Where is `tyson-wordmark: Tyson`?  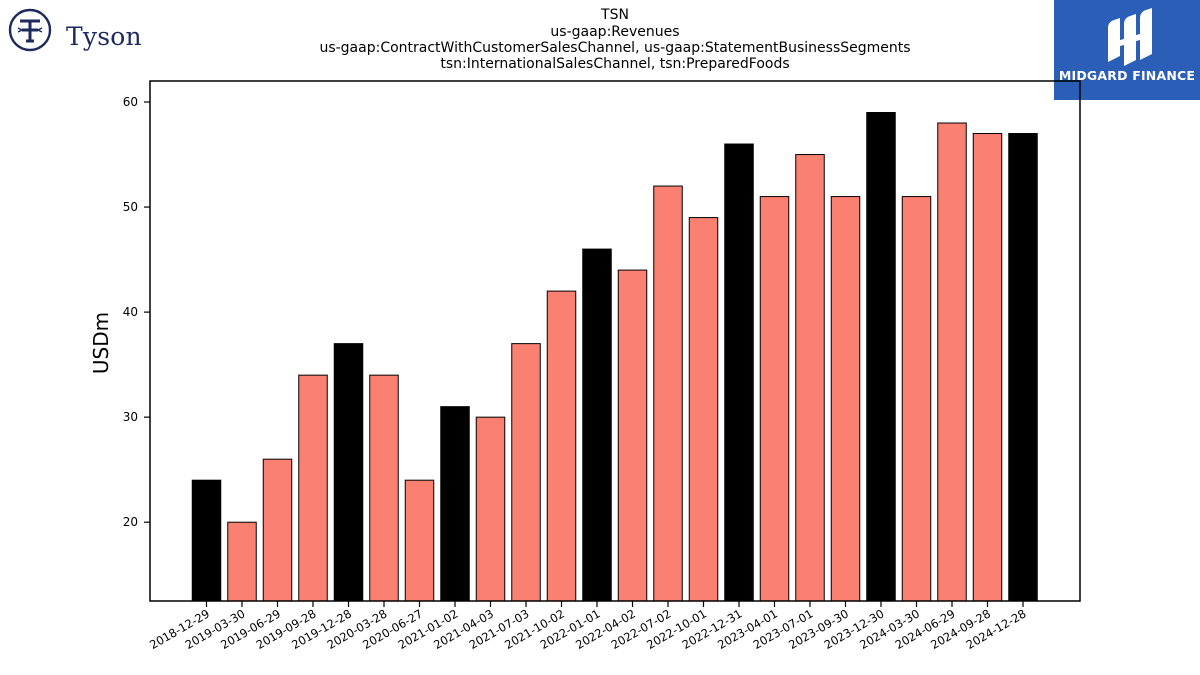 tyson-wordmark: Tyson is located at coordinates (104, 36).